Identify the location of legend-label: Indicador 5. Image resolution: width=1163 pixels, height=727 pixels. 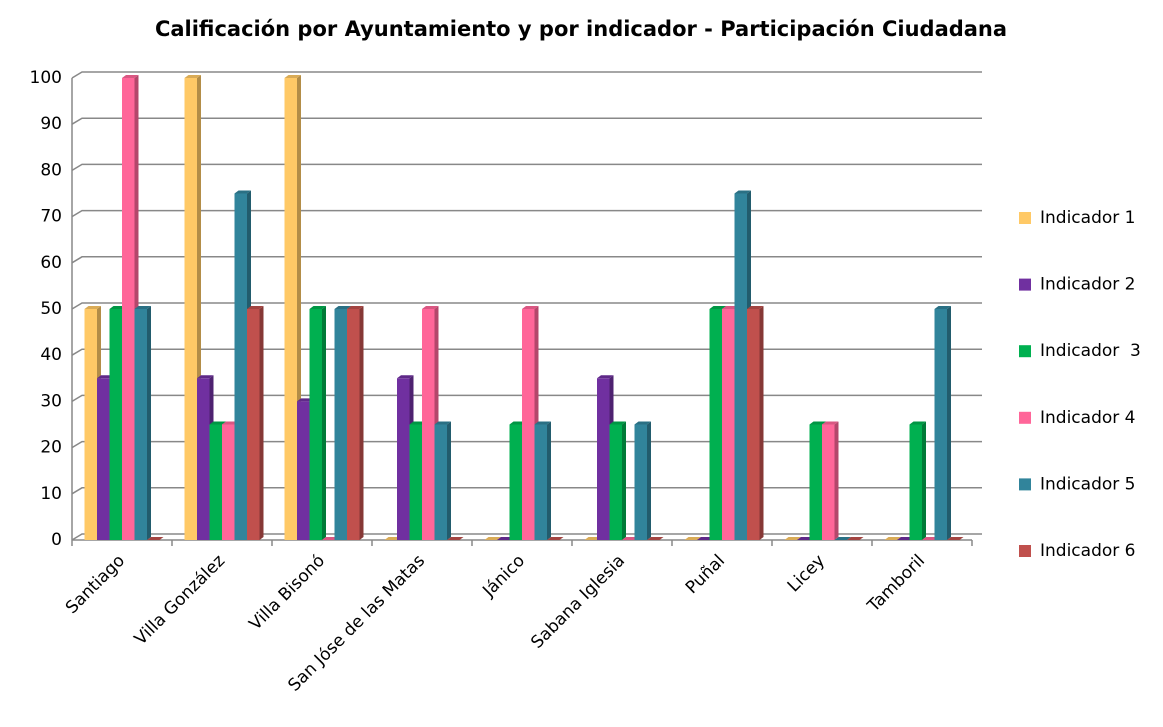
(1087, 484).